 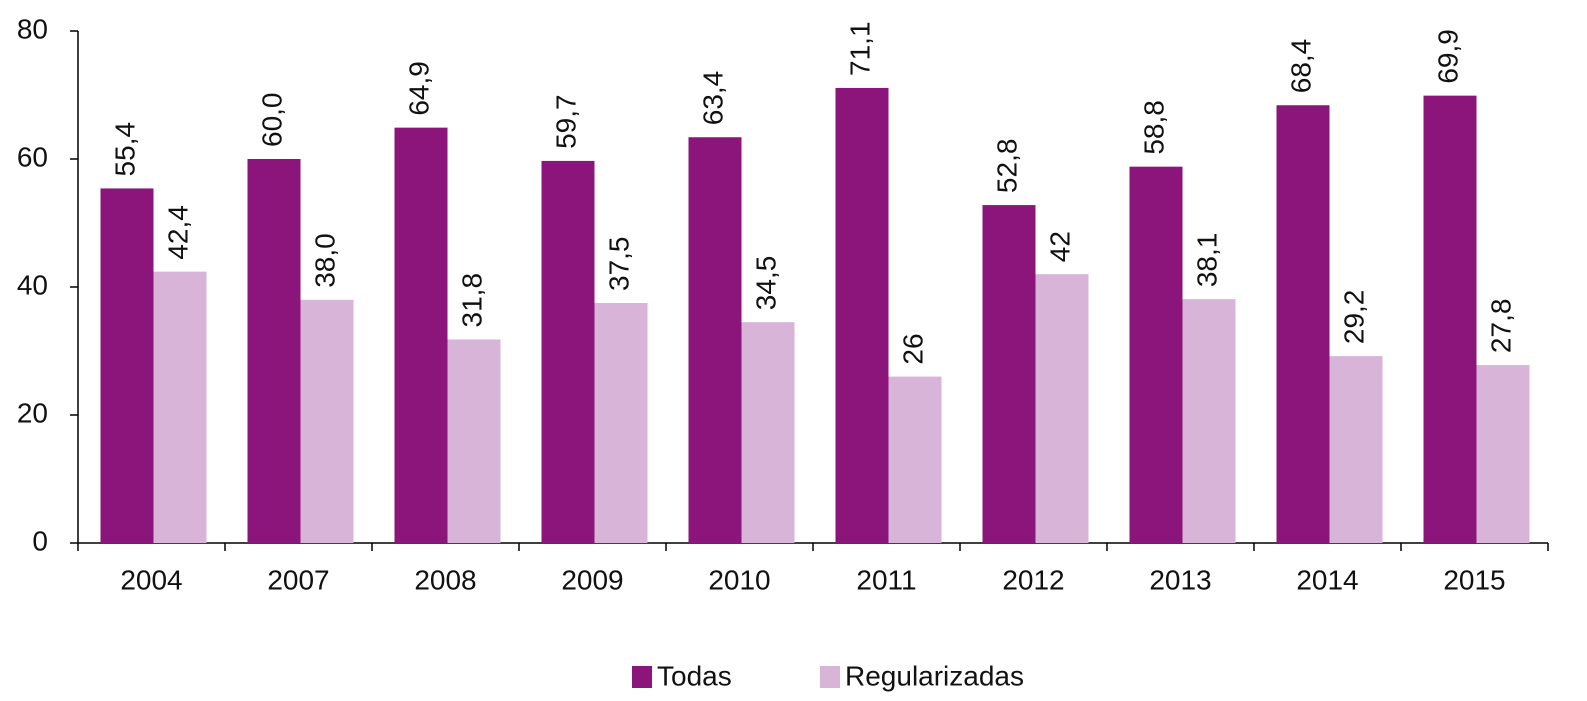 I want to click on value-label: 68,4, so click(x=1300, y=66).